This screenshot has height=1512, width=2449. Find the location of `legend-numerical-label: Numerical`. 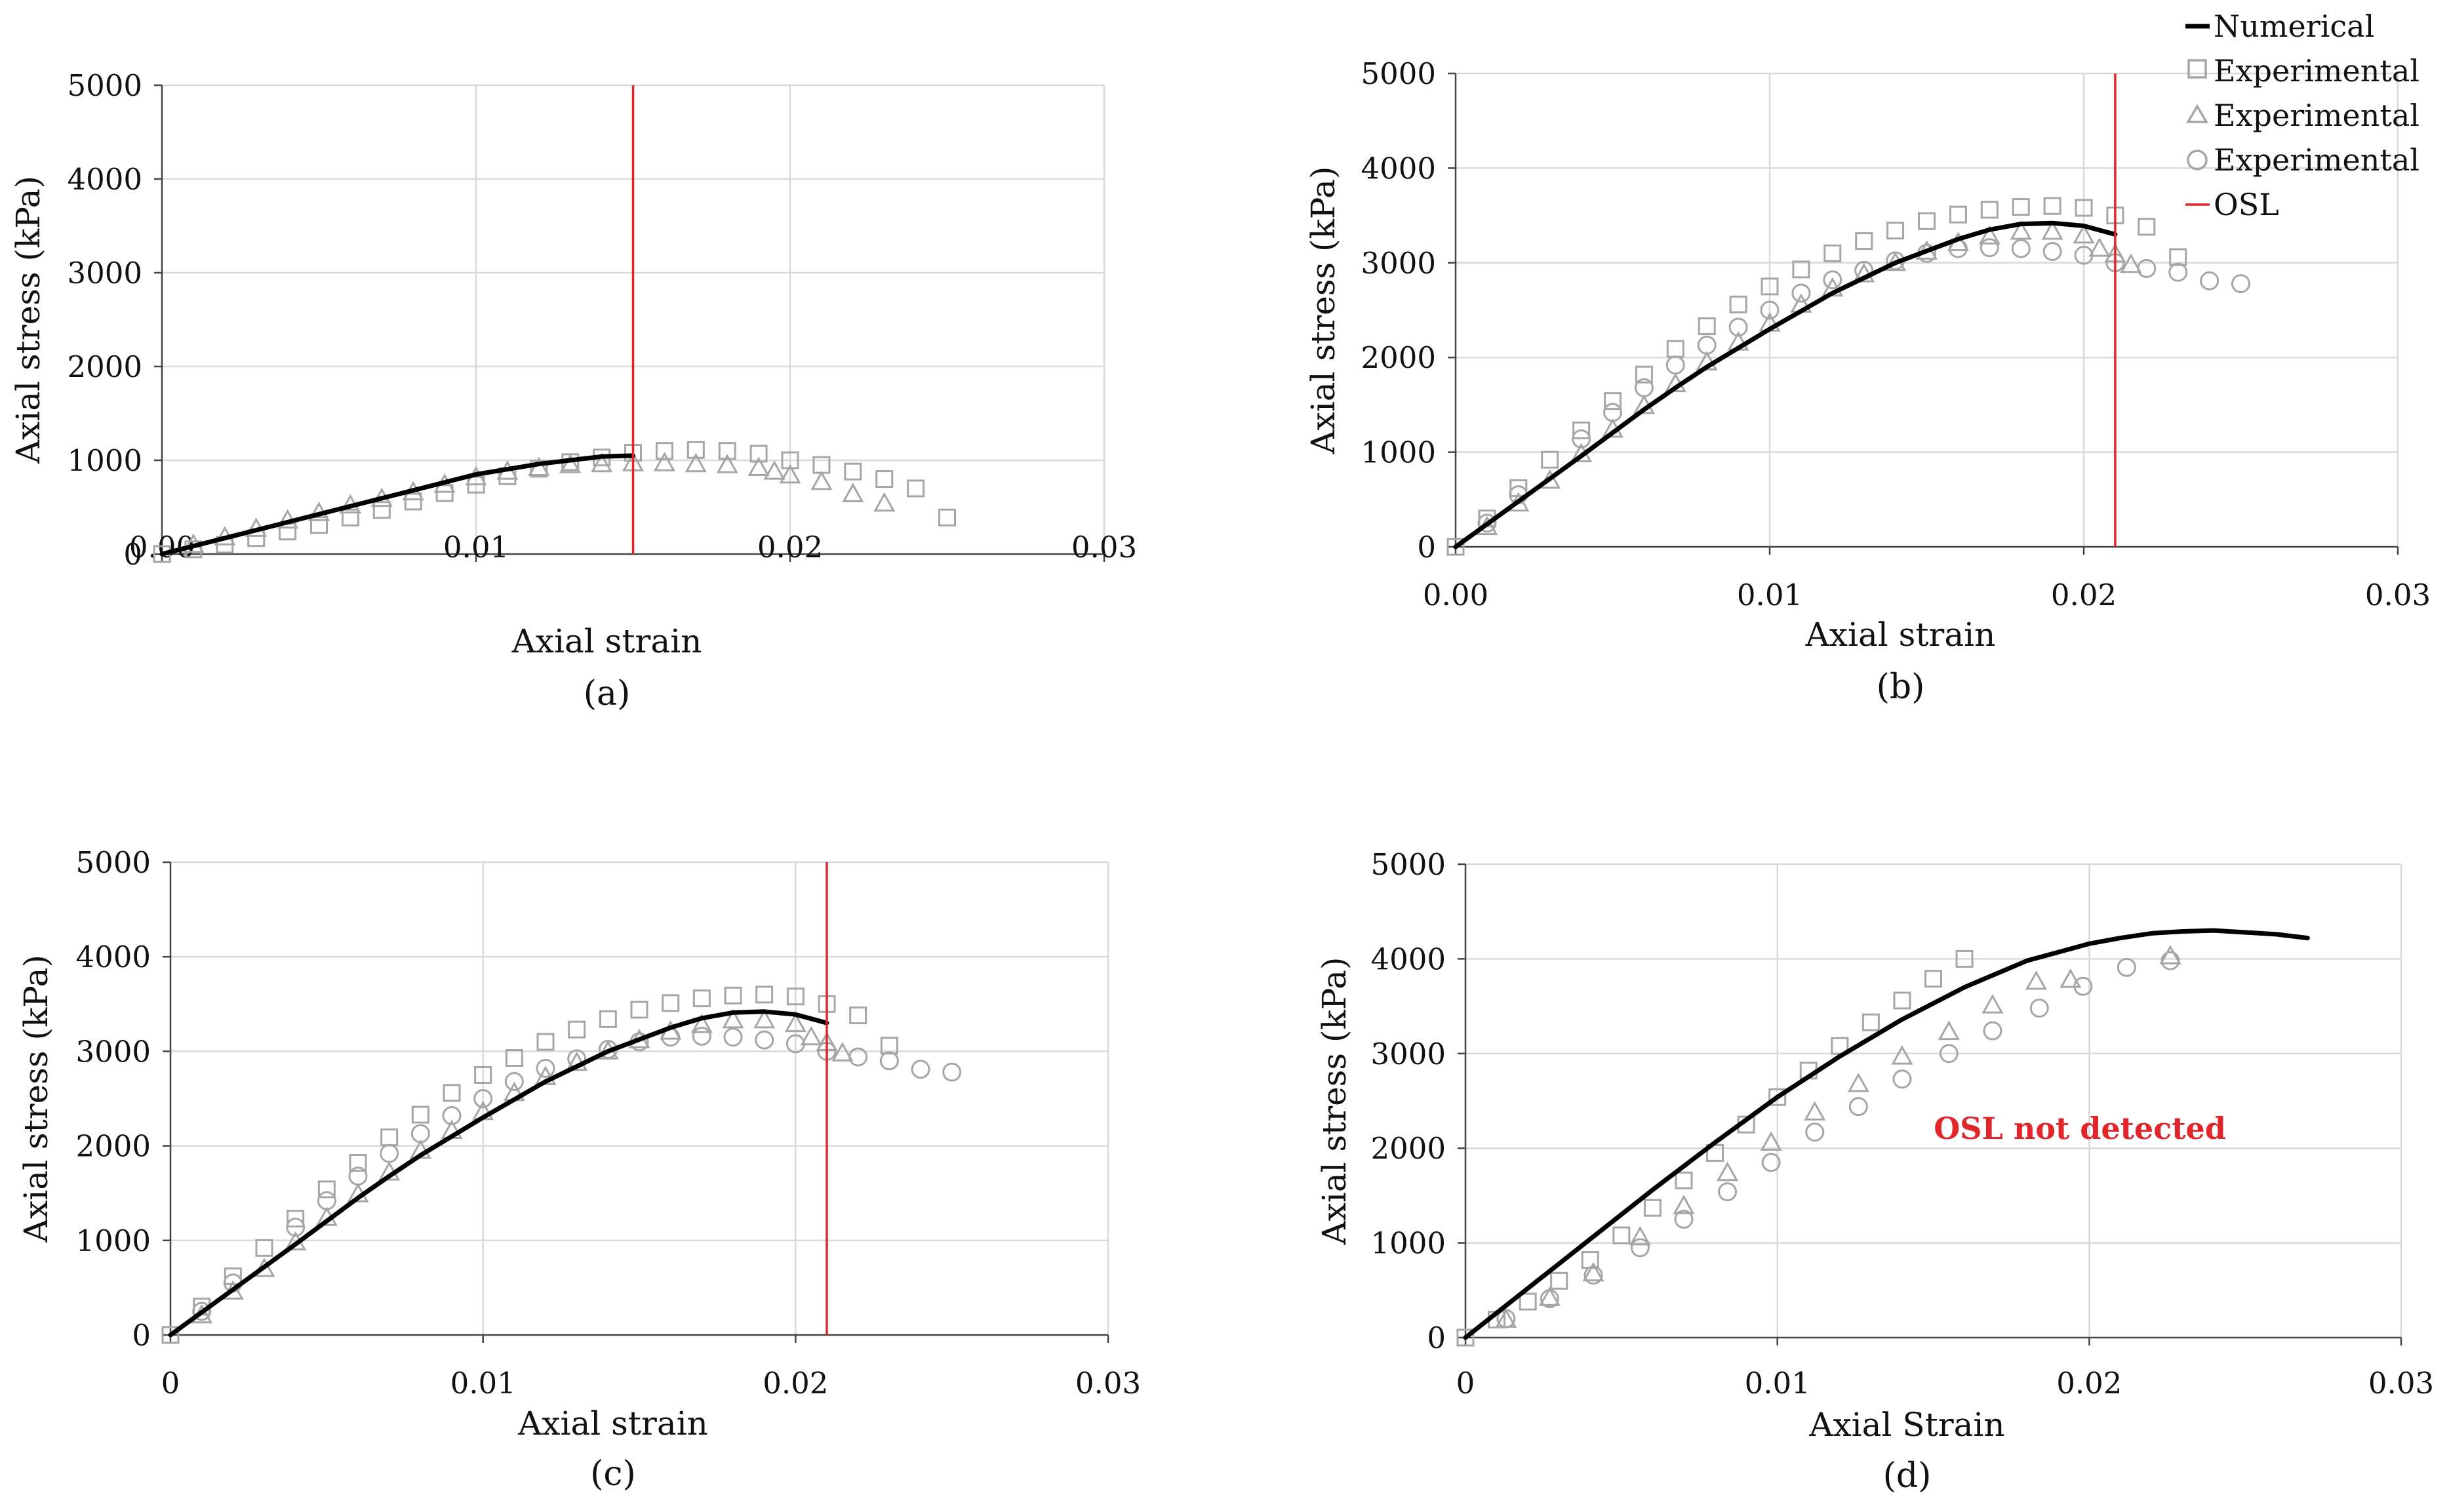

legend-numerical-label: Numerical is located at coordinates (2294, 26).